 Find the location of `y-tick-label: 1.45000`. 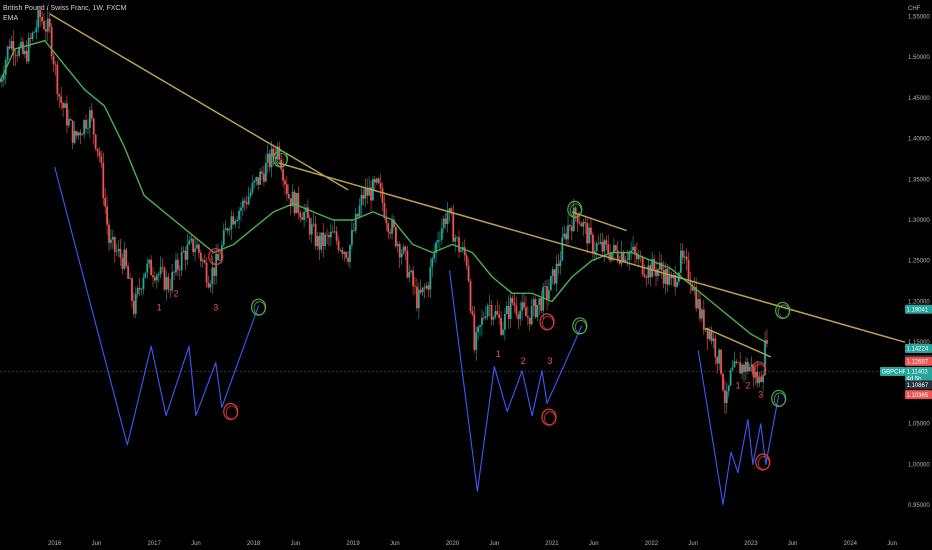

y-tick-label: 1.45000 is located at coordinates (919, 99).